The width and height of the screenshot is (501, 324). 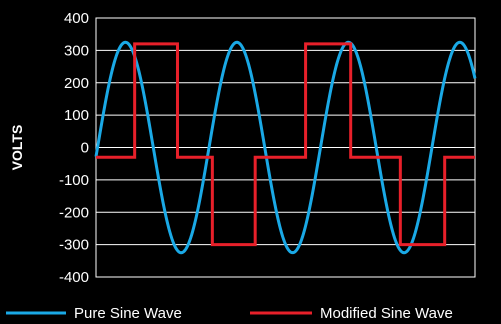 I want to click on y-tick-label: -100, so click(x=74, y=180).